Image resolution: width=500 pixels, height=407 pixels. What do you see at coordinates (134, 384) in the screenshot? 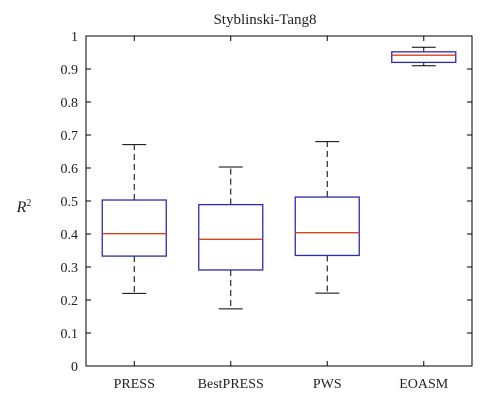
I see `x-tick-label: PRESS` at bounding box center [134, 384].